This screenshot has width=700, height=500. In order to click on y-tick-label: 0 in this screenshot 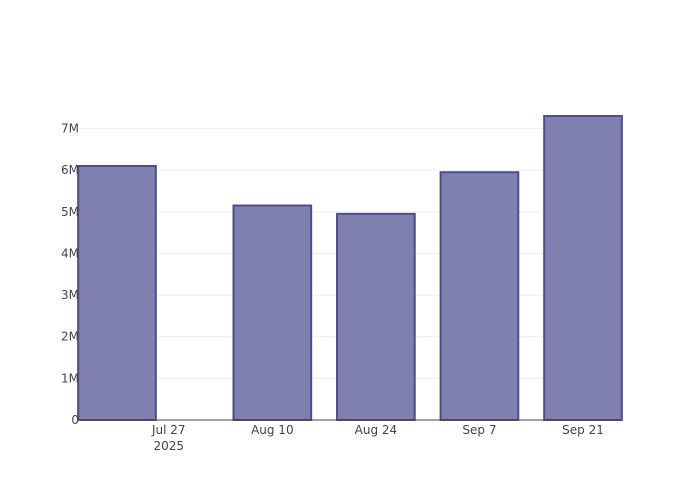, I will do `click(75, 420)`.